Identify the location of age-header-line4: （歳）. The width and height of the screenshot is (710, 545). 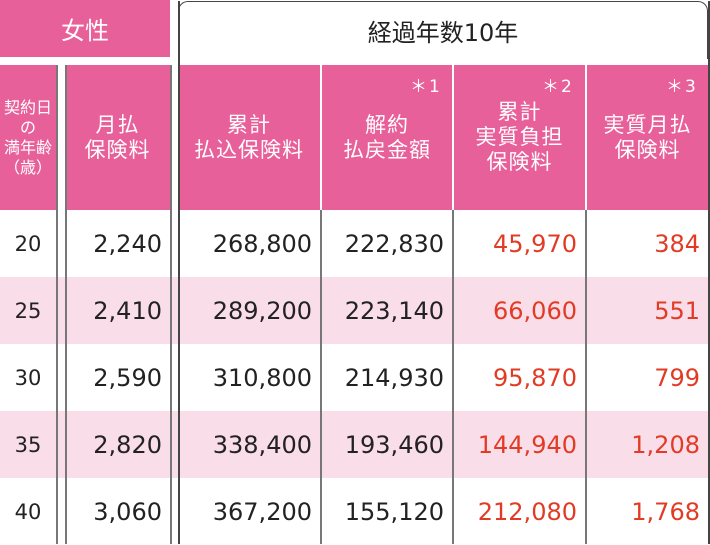
(27, 167).